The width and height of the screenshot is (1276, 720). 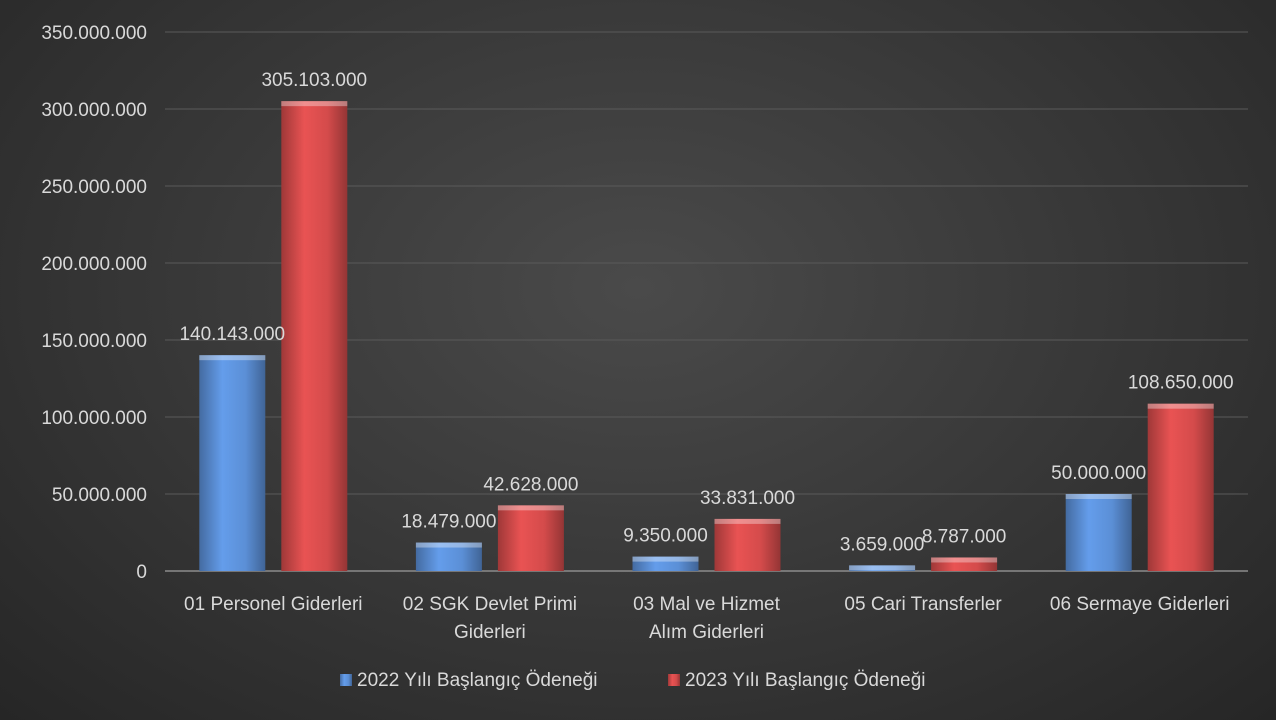 I want to click on data-label: 140.143.000, so click(x=232, y=334).